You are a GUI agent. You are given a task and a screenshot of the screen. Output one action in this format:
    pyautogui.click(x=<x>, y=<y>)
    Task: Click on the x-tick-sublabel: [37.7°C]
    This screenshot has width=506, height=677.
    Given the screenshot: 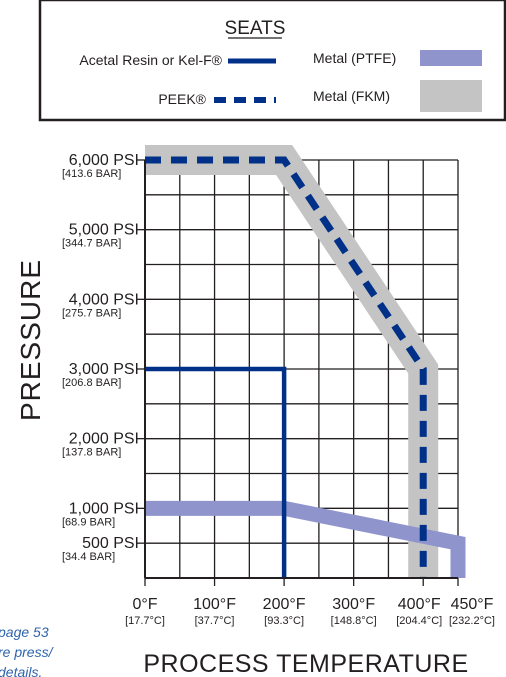 What is the action you would take?
    pyautogui.click(x=215, y=621)
    